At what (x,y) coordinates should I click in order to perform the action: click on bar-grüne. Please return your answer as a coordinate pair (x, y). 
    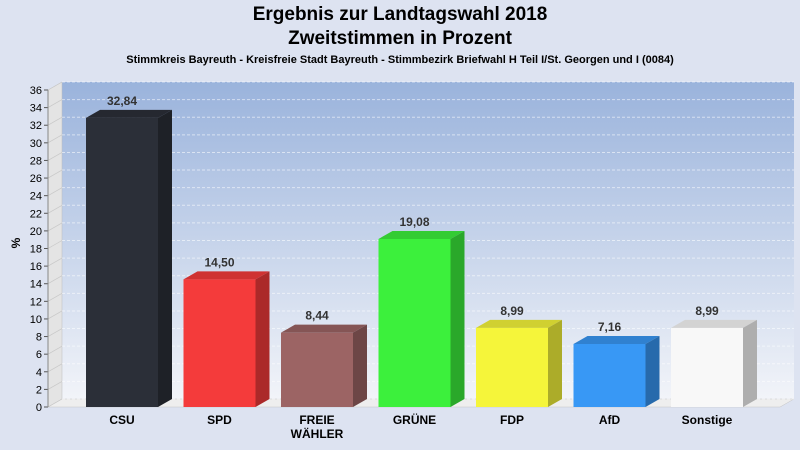
    Looking at the image, I should click on (421, 318).